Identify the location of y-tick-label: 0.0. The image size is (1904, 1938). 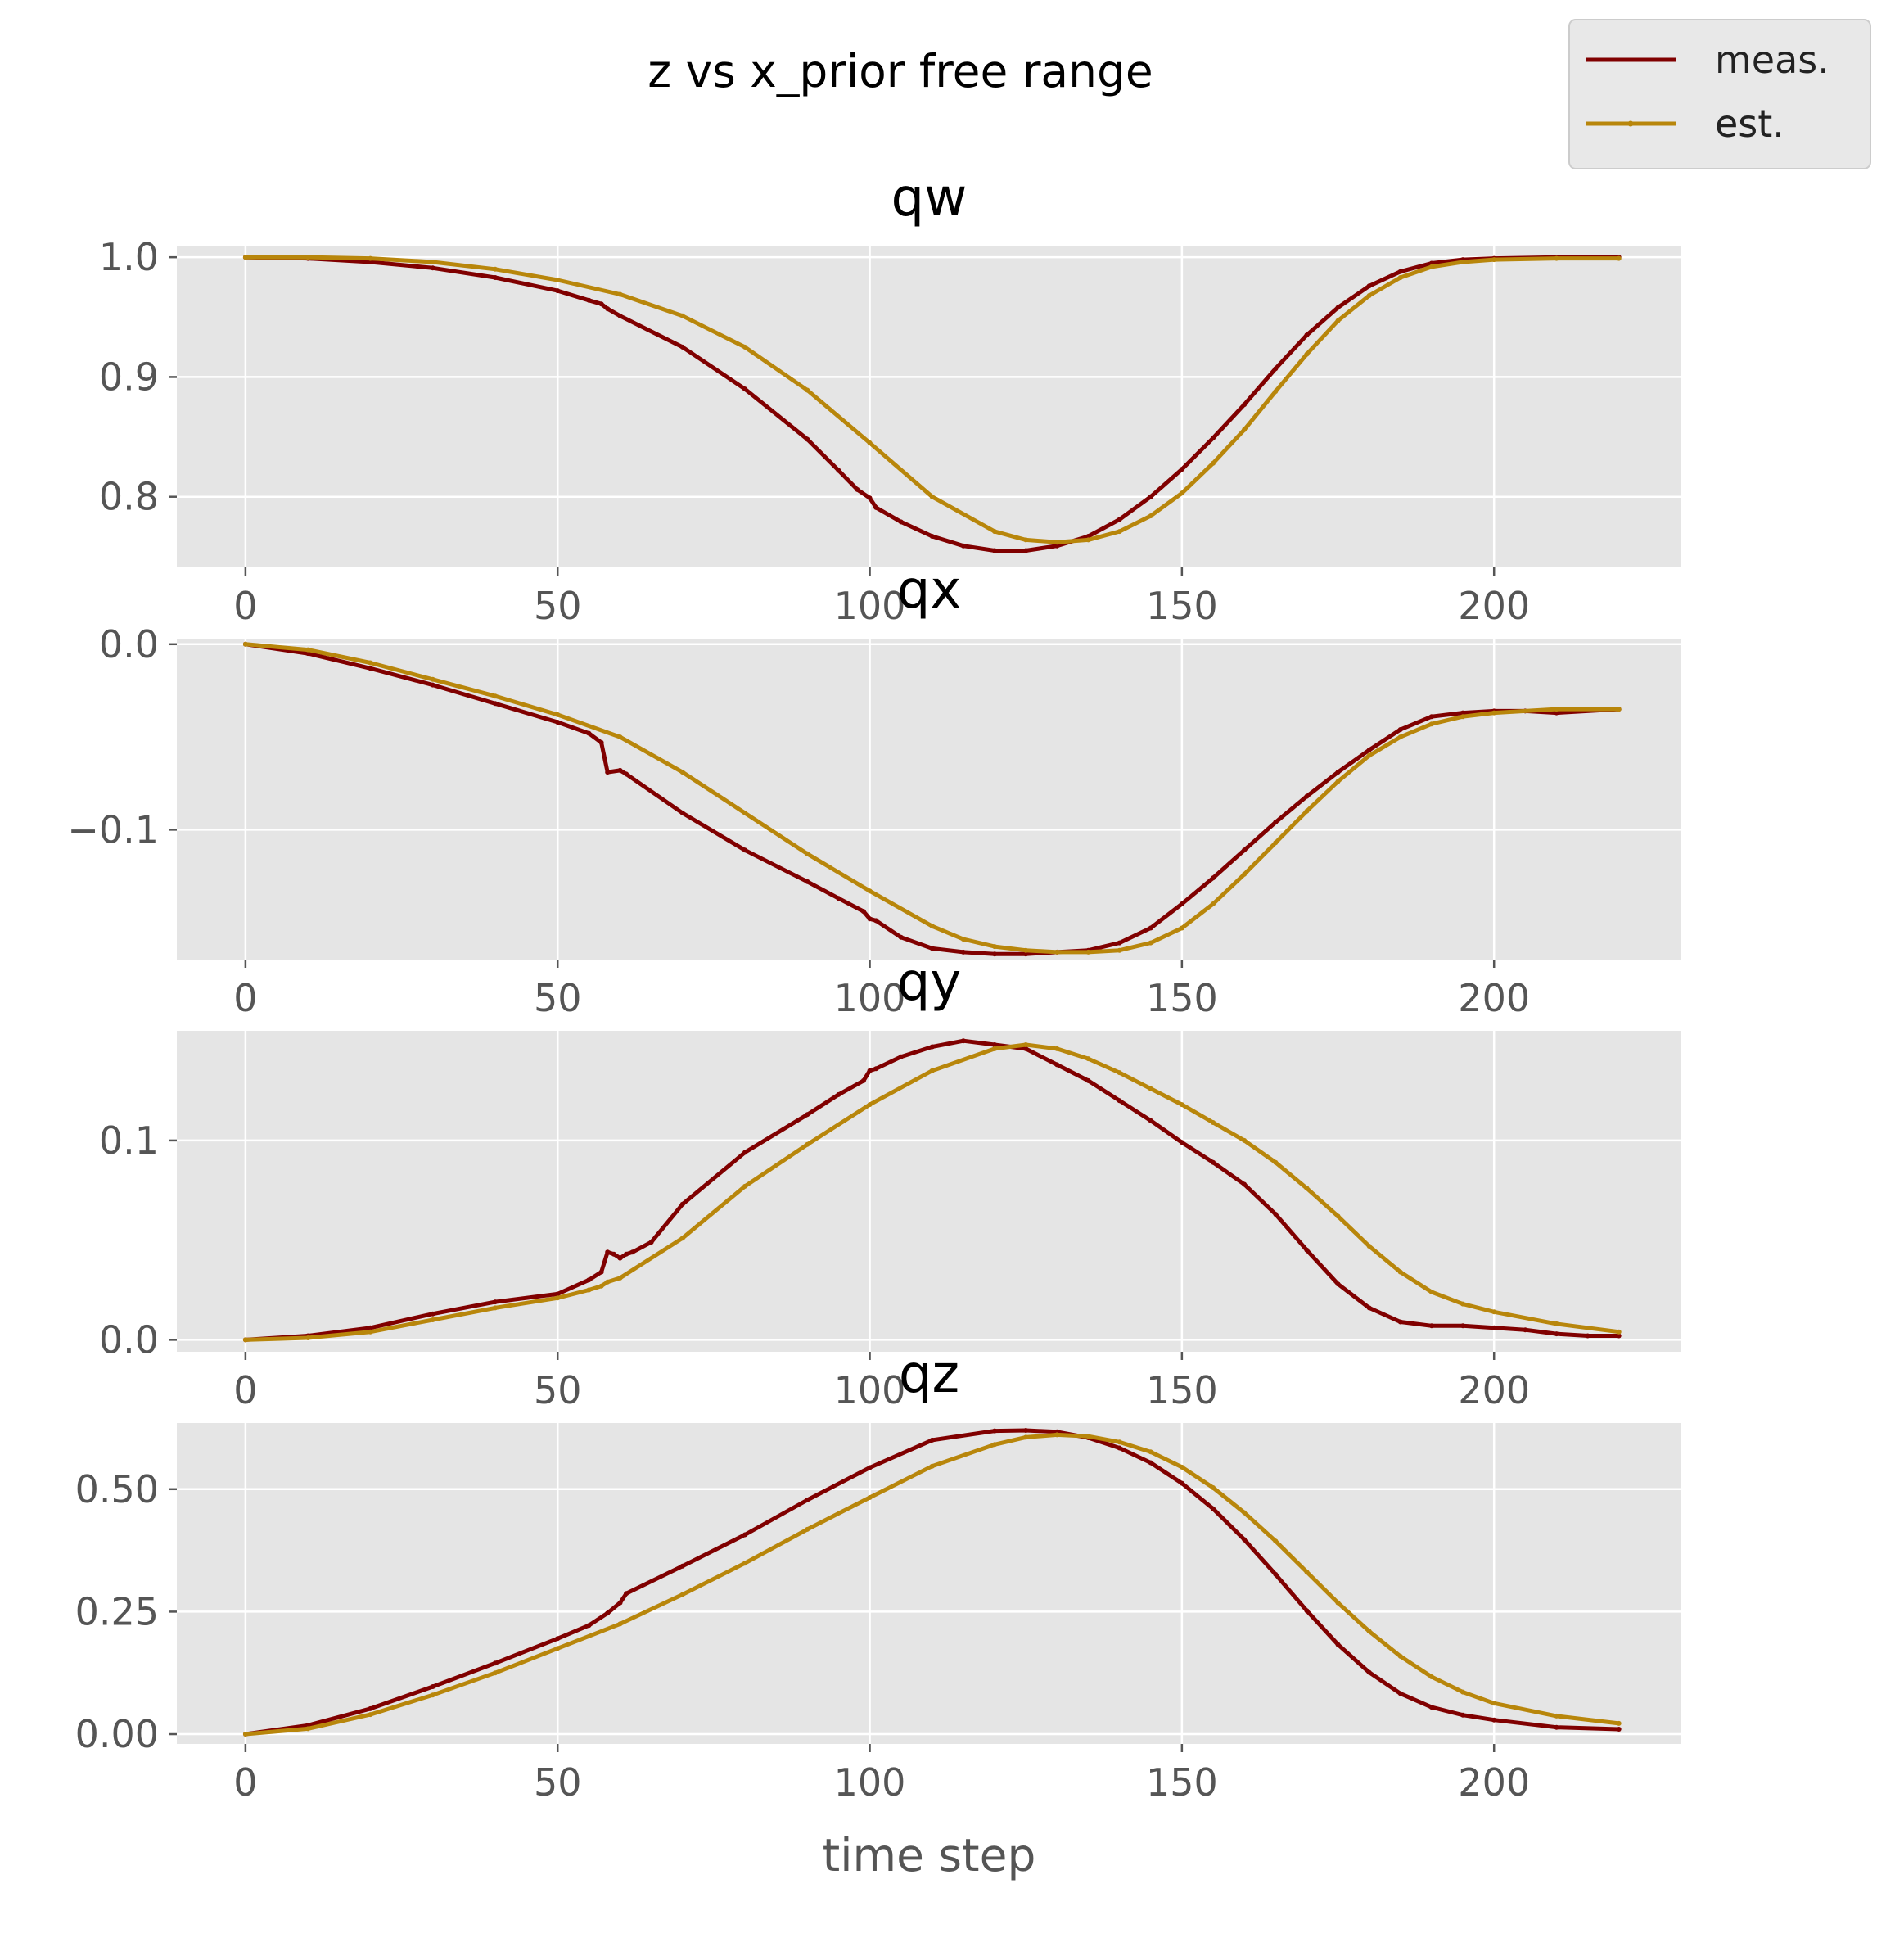
(129, 644).